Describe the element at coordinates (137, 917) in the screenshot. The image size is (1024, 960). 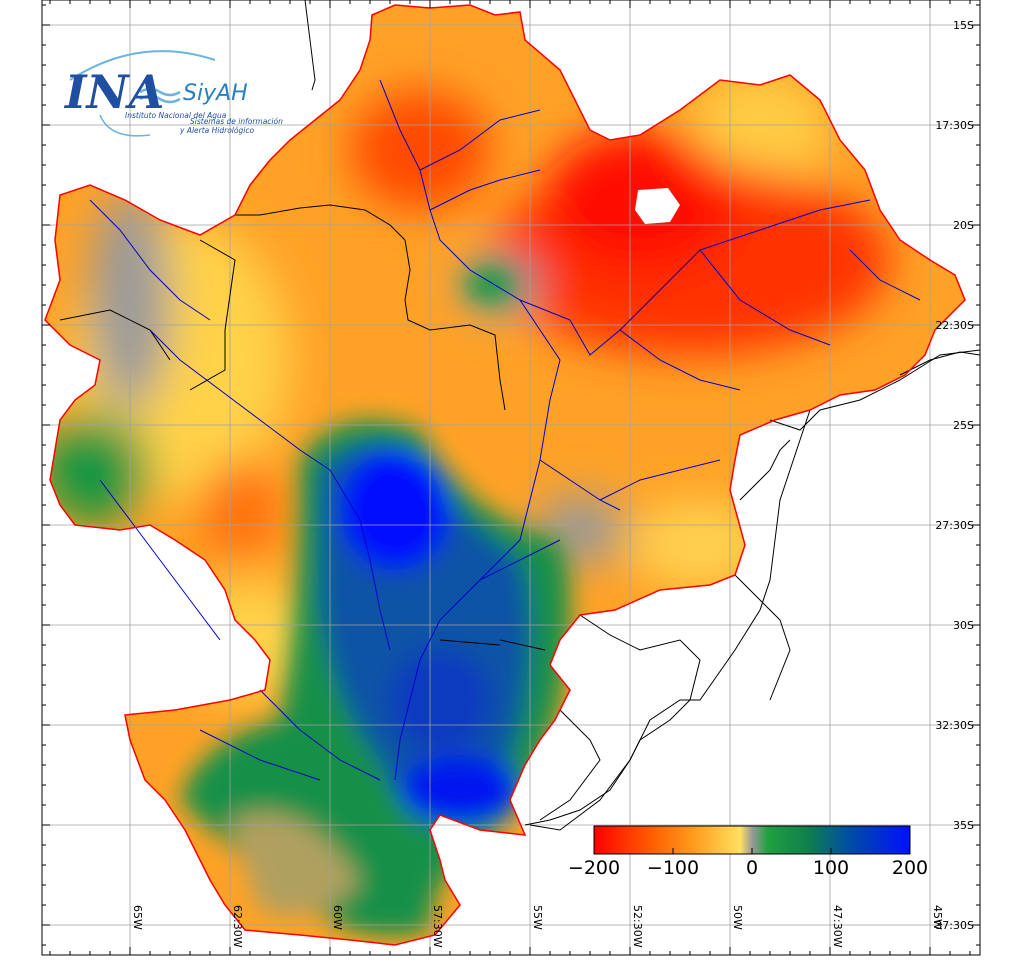
I see `longitude-label: 65W` at that location.